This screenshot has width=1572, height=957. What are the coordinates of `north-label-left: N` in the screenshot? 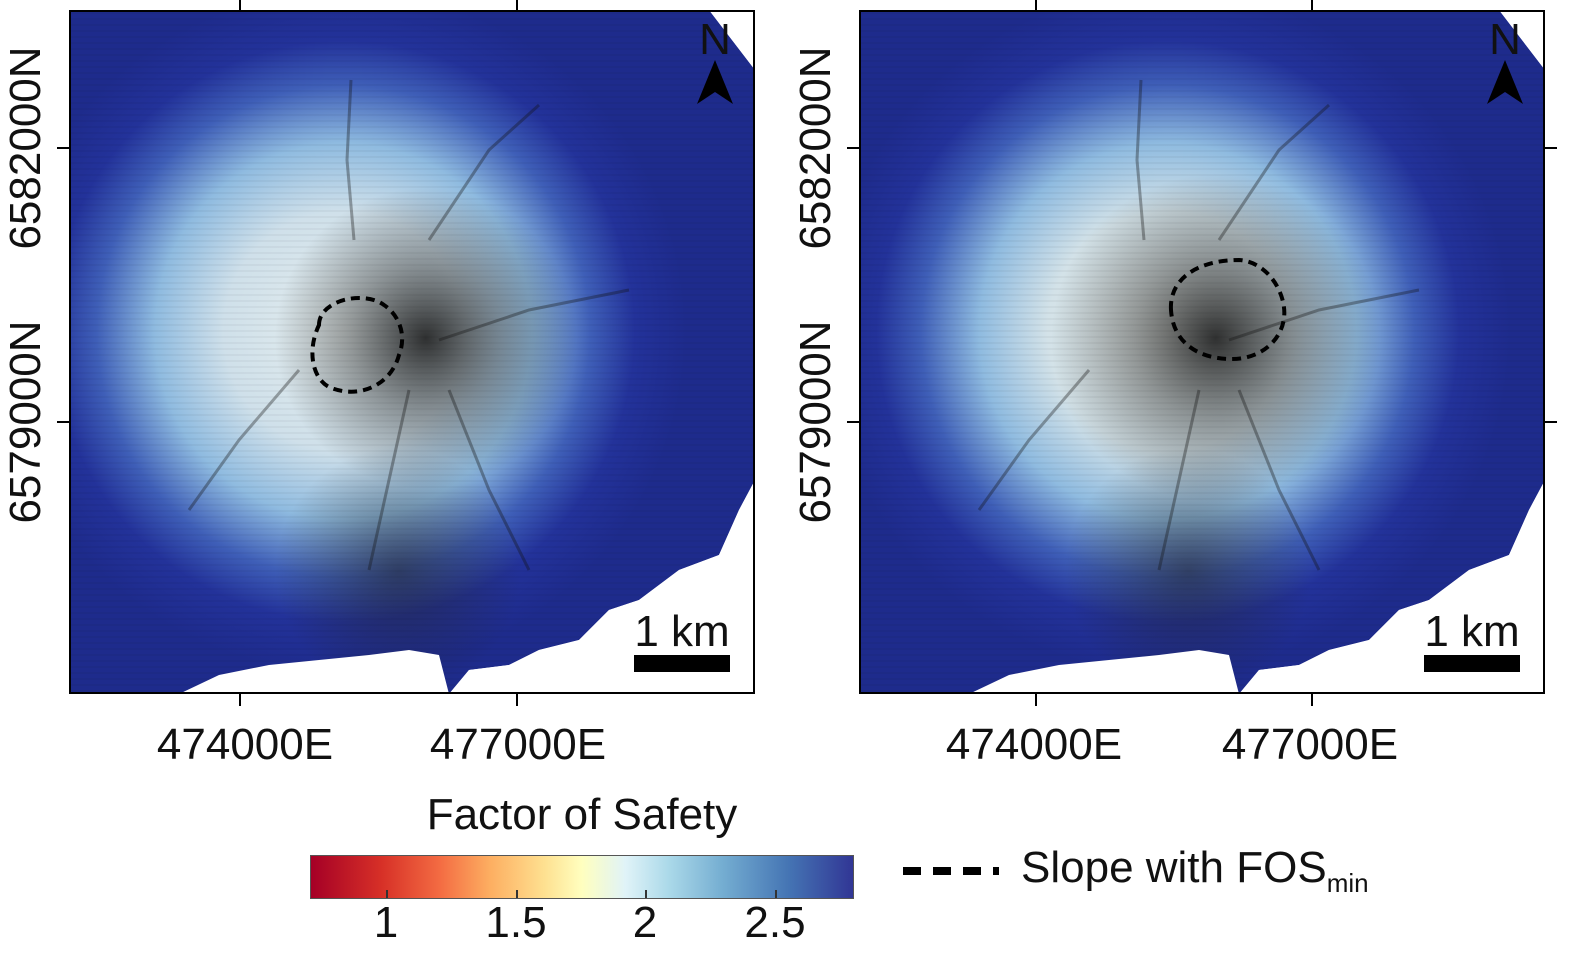 It's located at (715, 39).